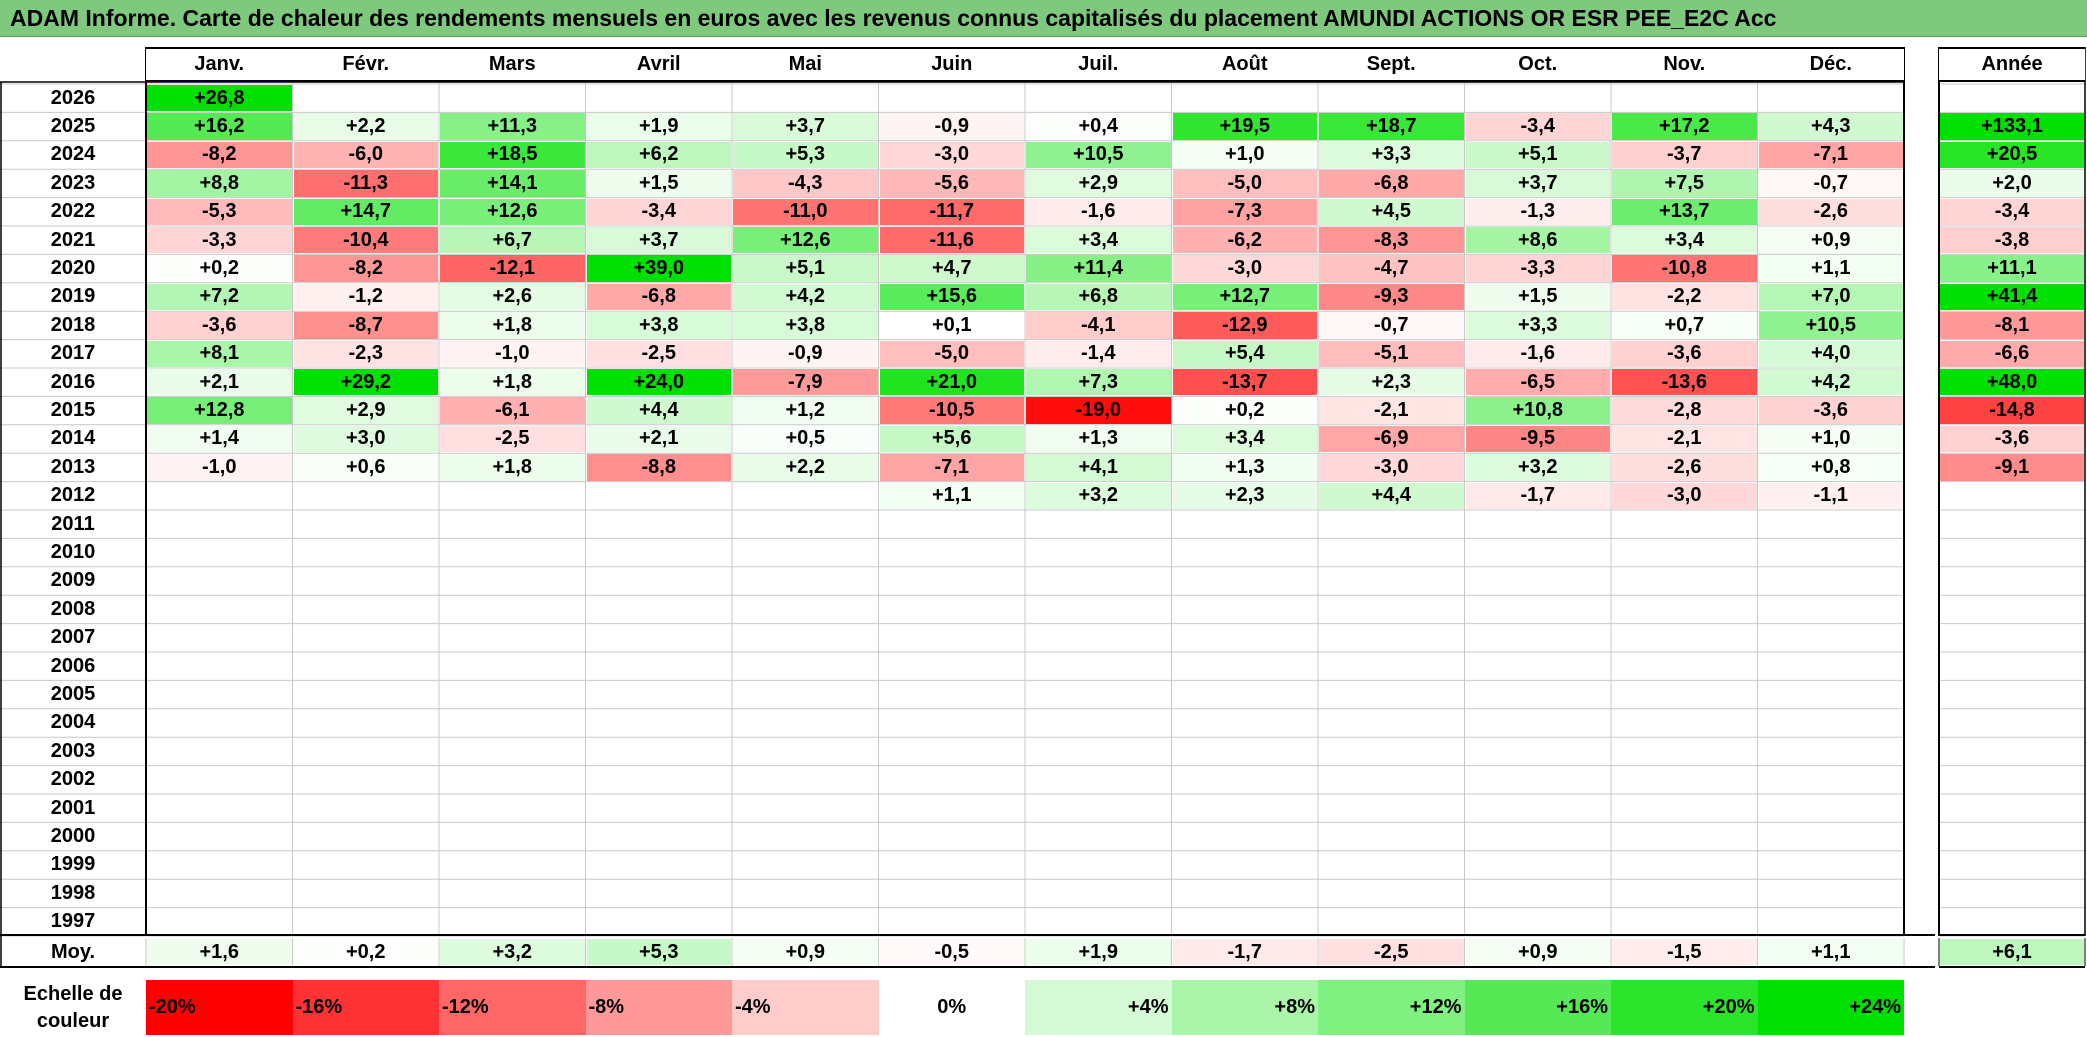  Describe the element at coordinates (219, 240) in the screenshot. I see `heatmap-cell: -3,3` at that location.